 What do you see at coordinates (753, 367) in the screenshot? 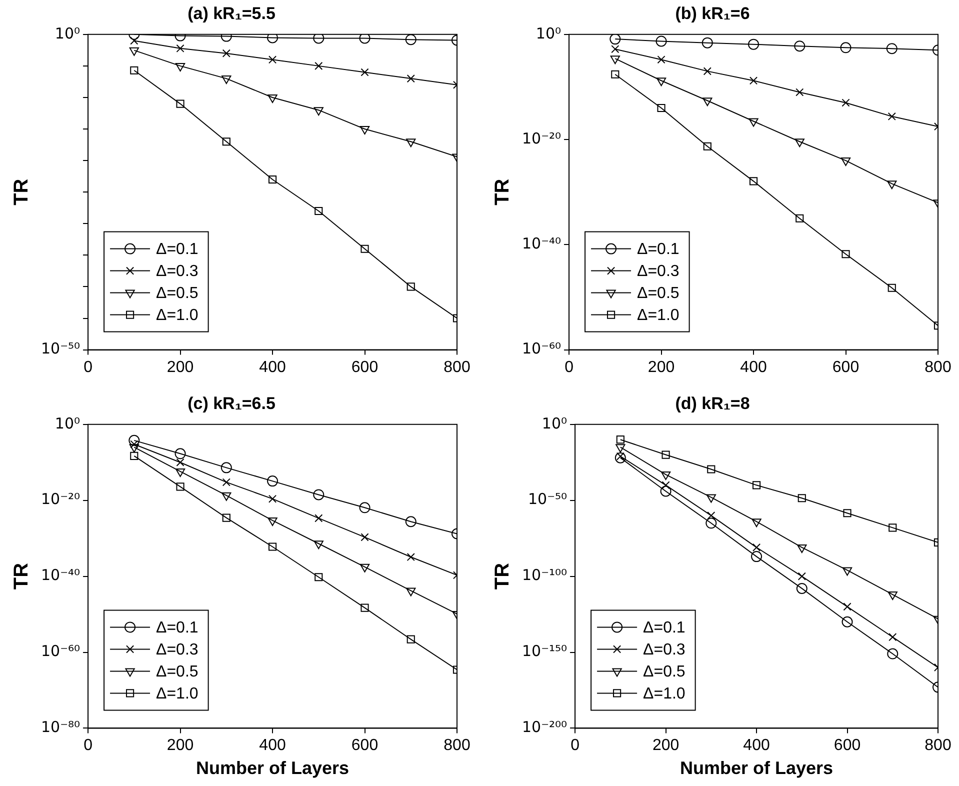
I see `x-tick-label: 400` at bounding box center [753, 367].